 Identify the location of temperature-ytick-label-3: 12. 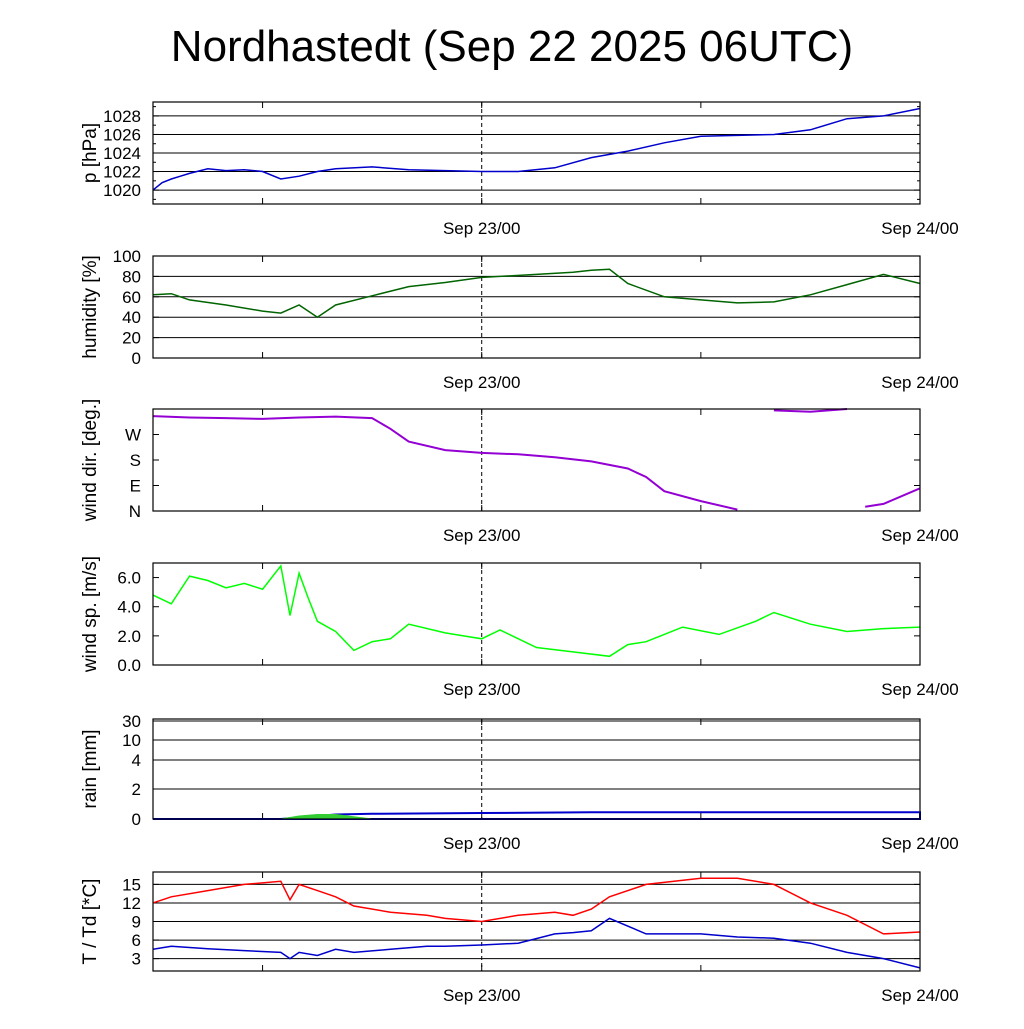
(131, 903).